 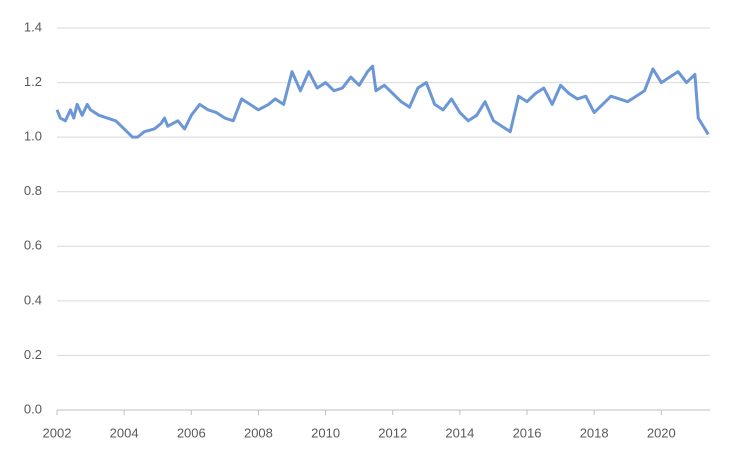 I want to click on x-tick-label: 2012, so click(x=392, y=432).